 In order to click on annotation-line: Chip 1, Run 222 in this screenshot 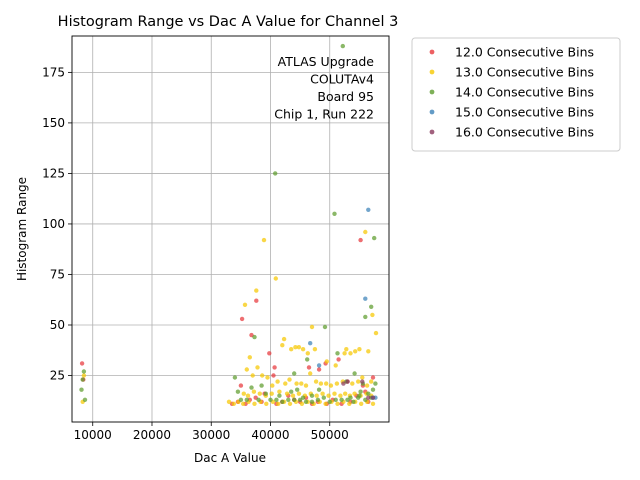, I will do `click(324, 114)`.